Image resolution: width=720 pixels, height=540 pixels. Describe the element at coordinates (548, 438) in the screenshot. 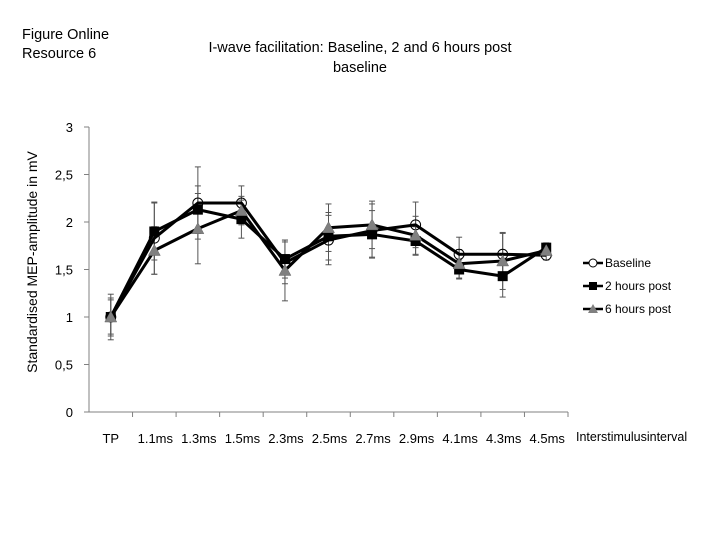

I see `x-tick-label: 4.5ms` at that location.